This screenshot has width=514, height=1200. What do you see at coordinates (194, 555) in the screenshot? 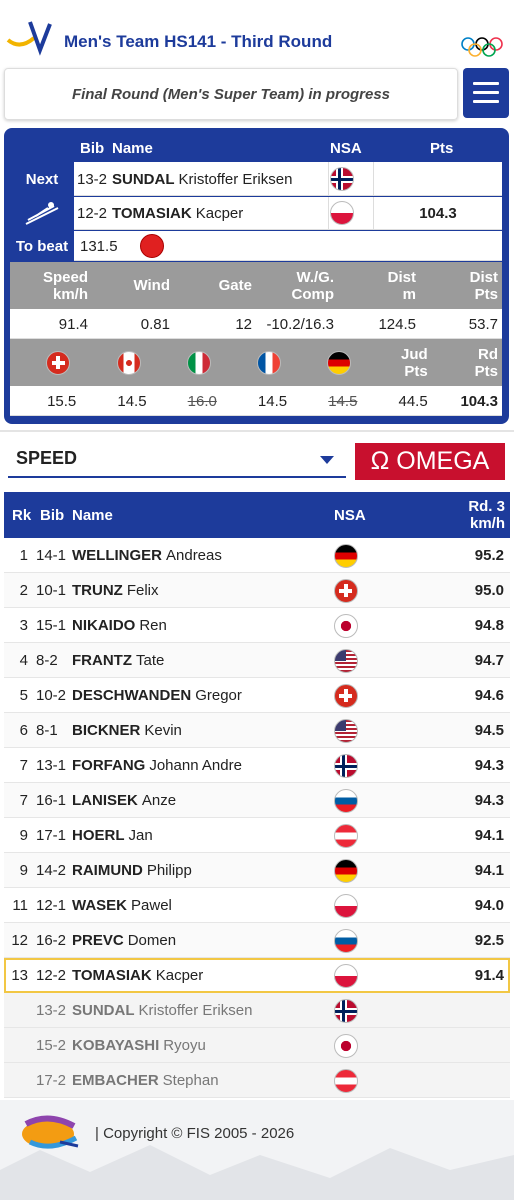
I see `first-name: Andreas` at bounding box center [194, 555].